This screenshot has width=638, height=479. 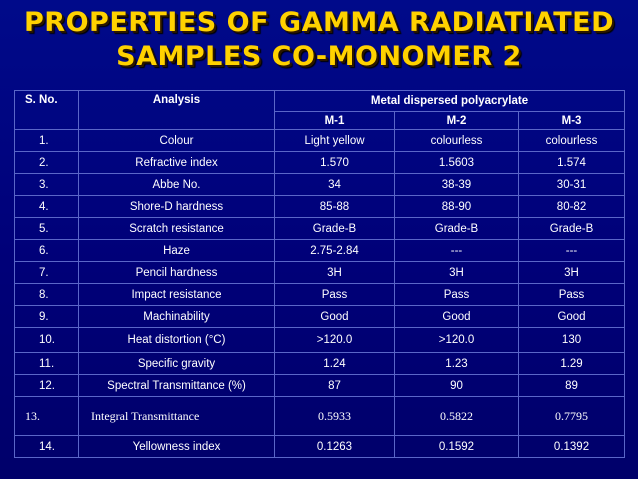 I want to click on table-row: 7. Pencil hardness 3H 3H 3H, so click(x=320, y=272).